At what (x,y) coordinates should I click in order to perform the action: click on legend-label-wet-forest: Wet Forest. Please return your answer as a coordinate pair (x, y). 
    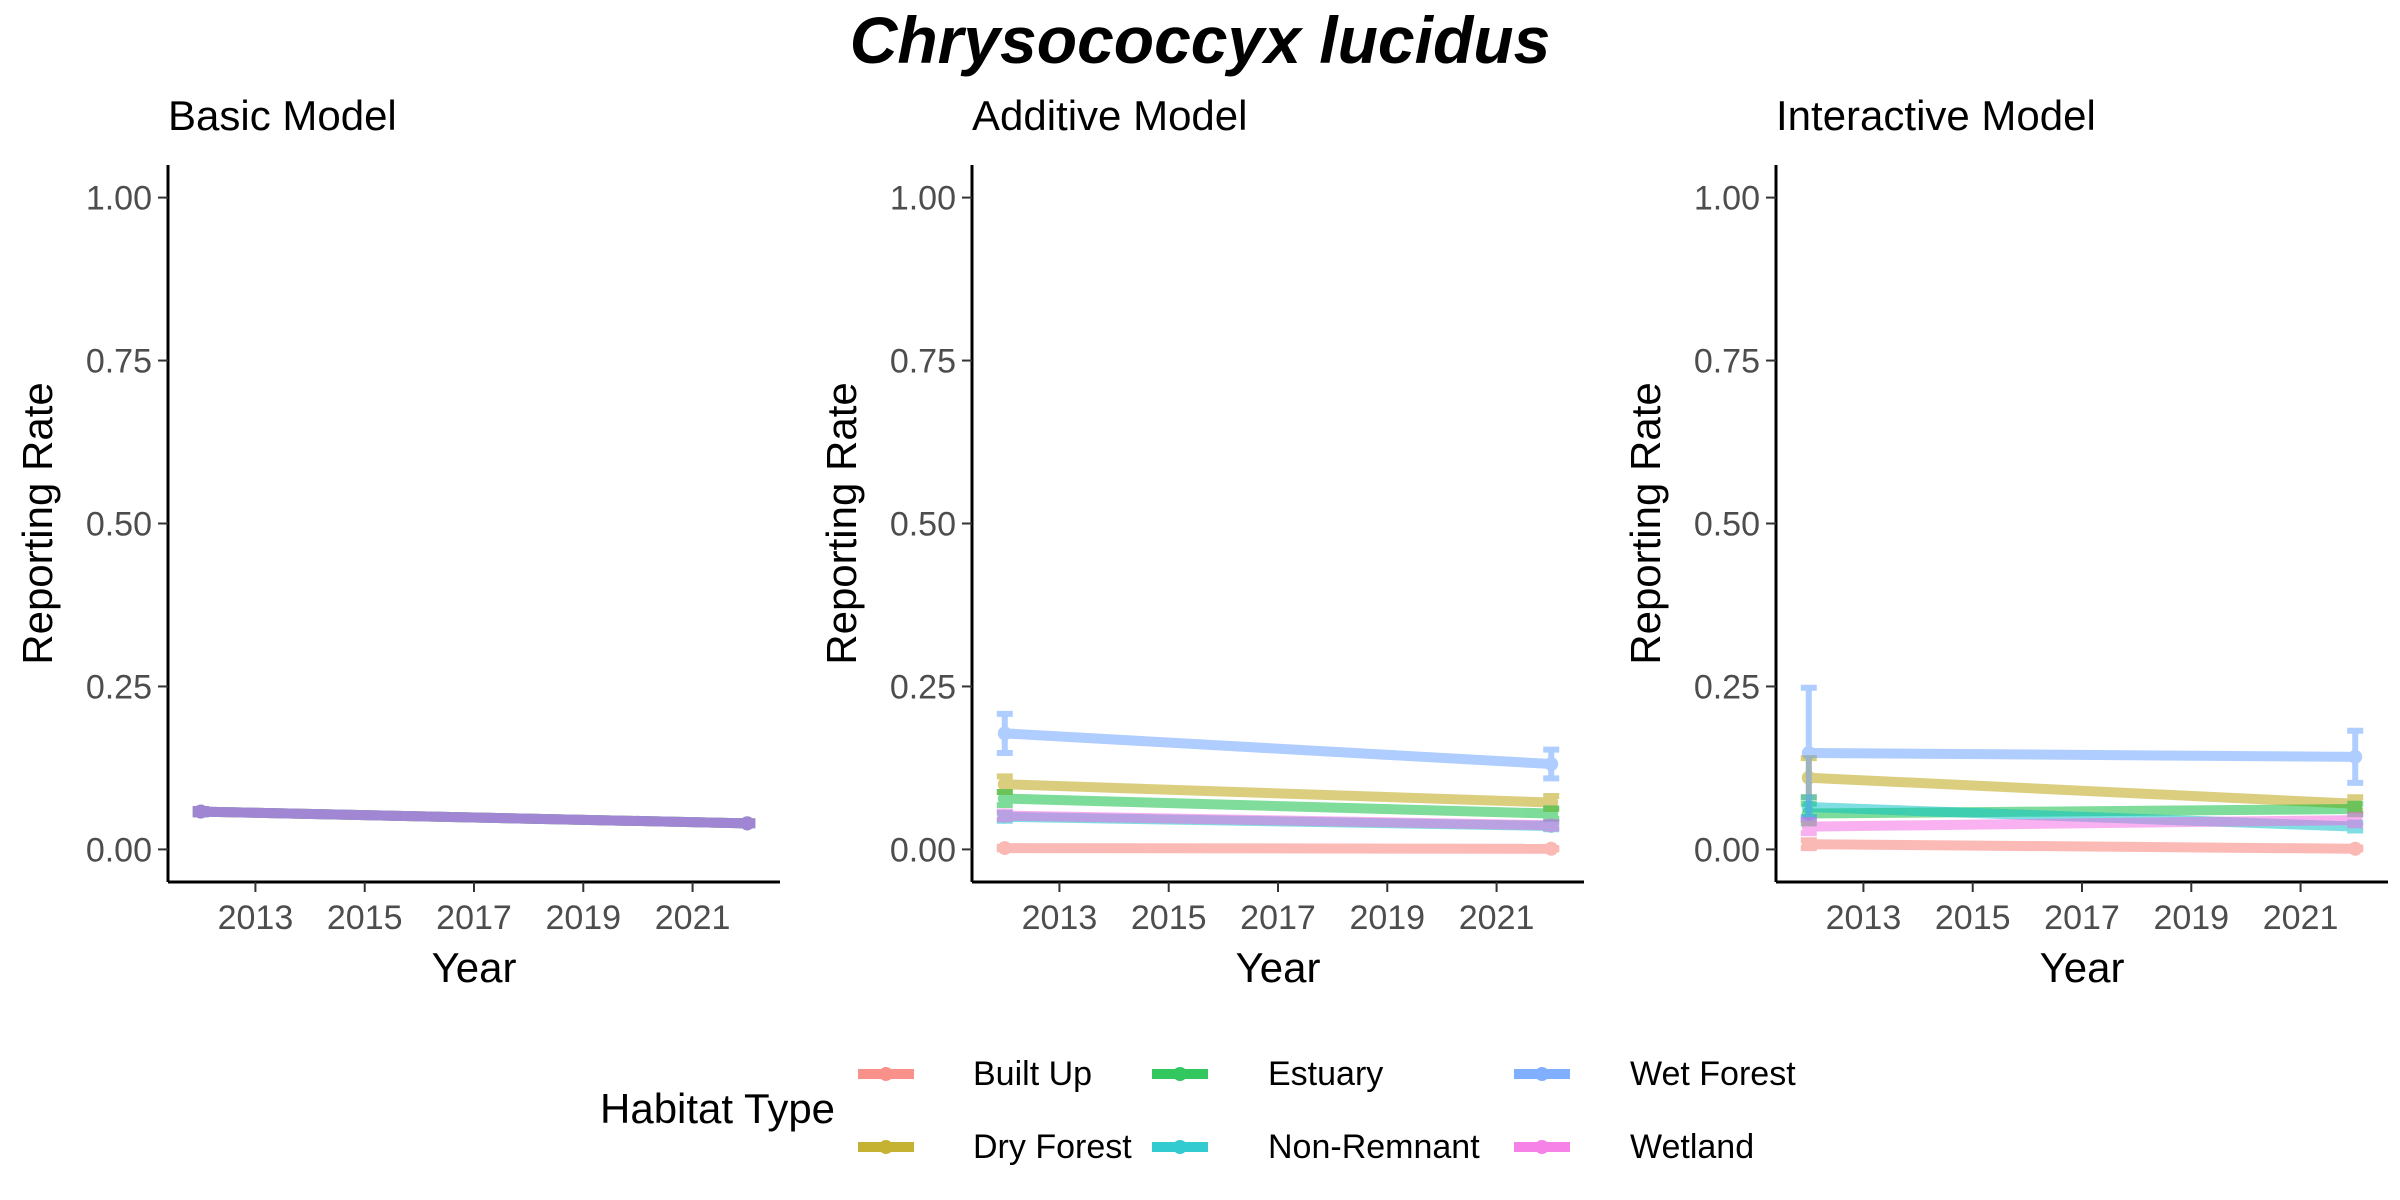
    Looking at the image, I should click on (1713, 1074).